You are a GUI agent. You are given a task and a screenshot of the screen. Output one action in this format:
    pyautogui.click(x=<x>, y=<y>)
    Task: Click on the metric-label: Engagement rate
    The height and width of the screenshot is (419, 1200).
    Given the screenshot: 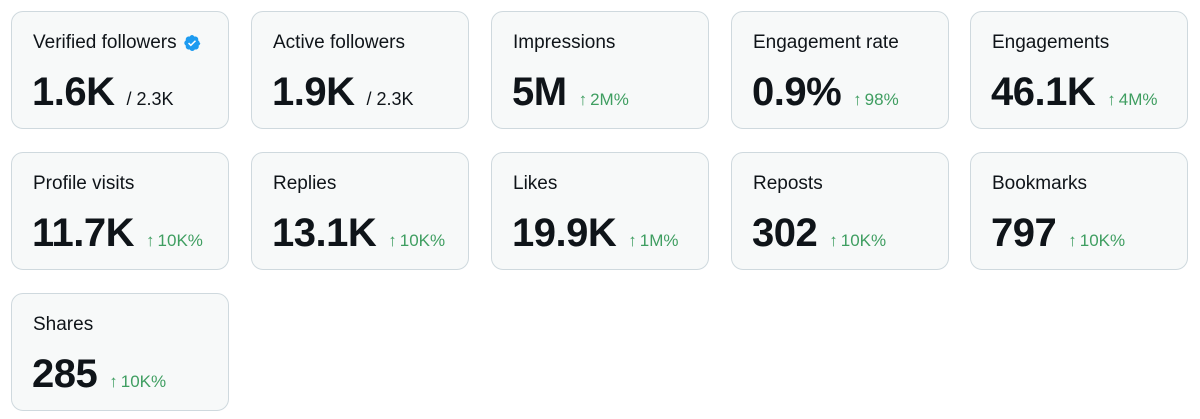 What is the action you would take?
    pyautogui.click(x=826, y=42)
    